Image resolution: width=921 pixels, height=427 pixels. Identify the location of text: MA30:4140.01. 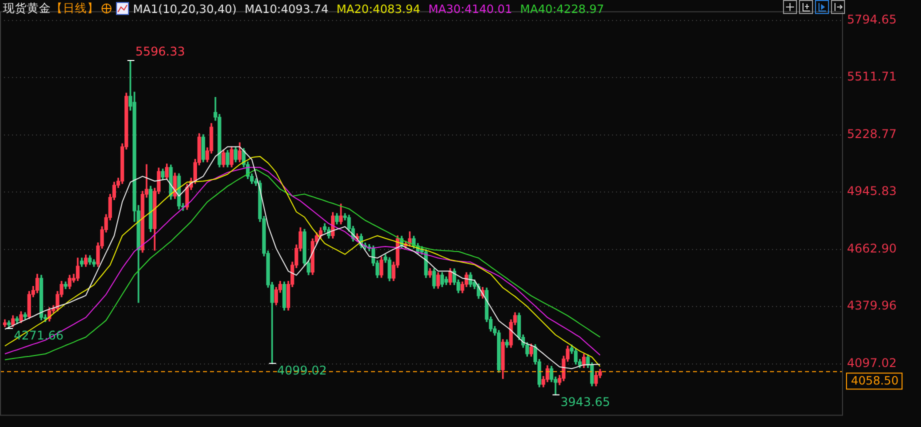
(470, 9).